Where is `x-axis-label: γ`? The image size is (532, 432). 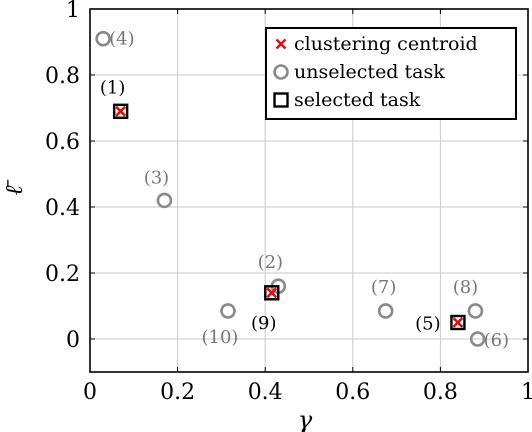
x-axis-label: γ is located at coordinates (305, 419).